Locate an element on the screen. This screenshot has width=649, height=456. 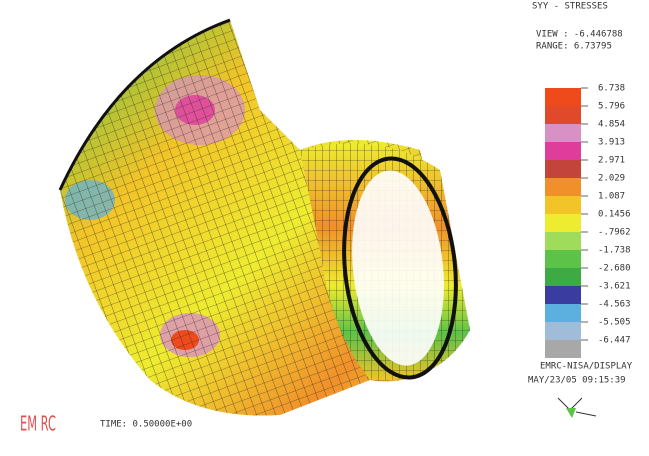
legend-label: 3.913 is located at coordinates (611, 143).